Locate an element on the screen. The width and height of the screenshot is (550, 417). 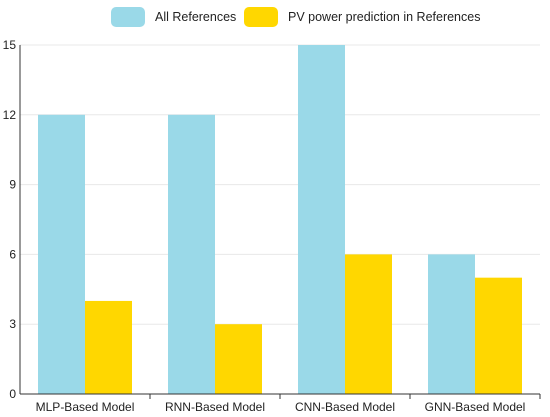
x-tick-label-2: CNN-Based Model is located at coordinates (345, 407).